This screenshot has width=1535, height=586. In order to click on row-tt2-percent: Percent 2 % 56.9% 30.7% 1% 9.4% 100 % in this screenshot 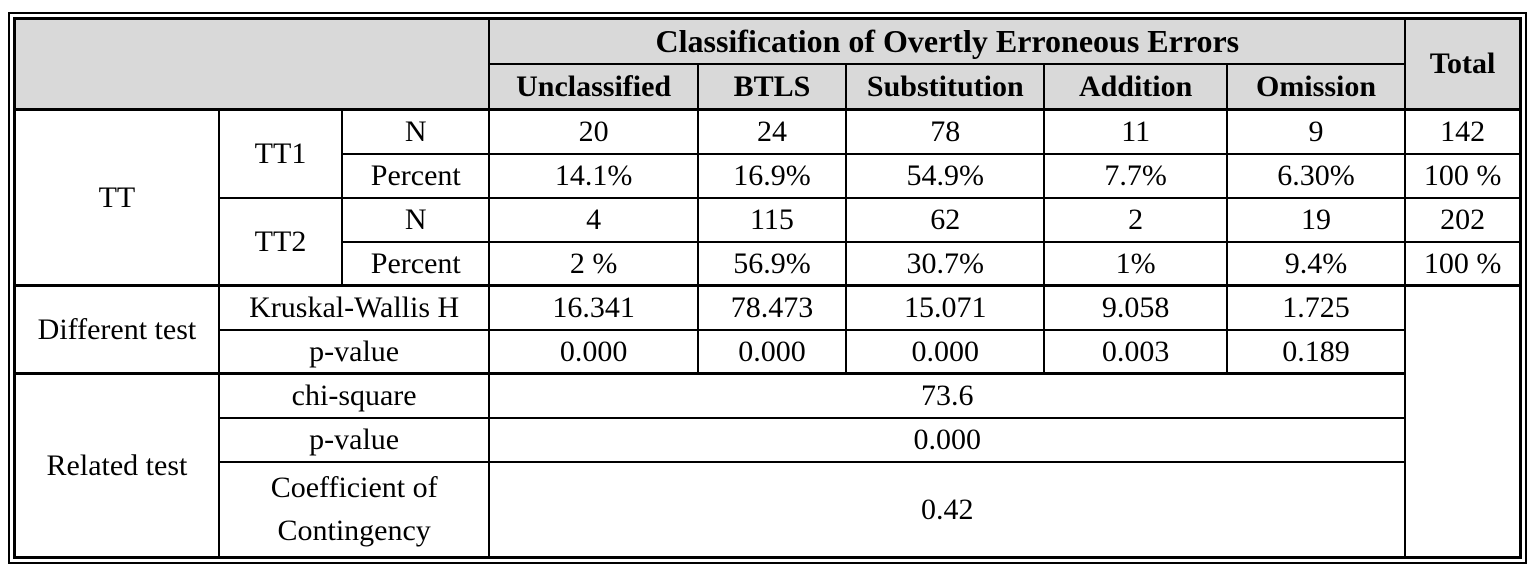, I will do `click(768, 263)`.